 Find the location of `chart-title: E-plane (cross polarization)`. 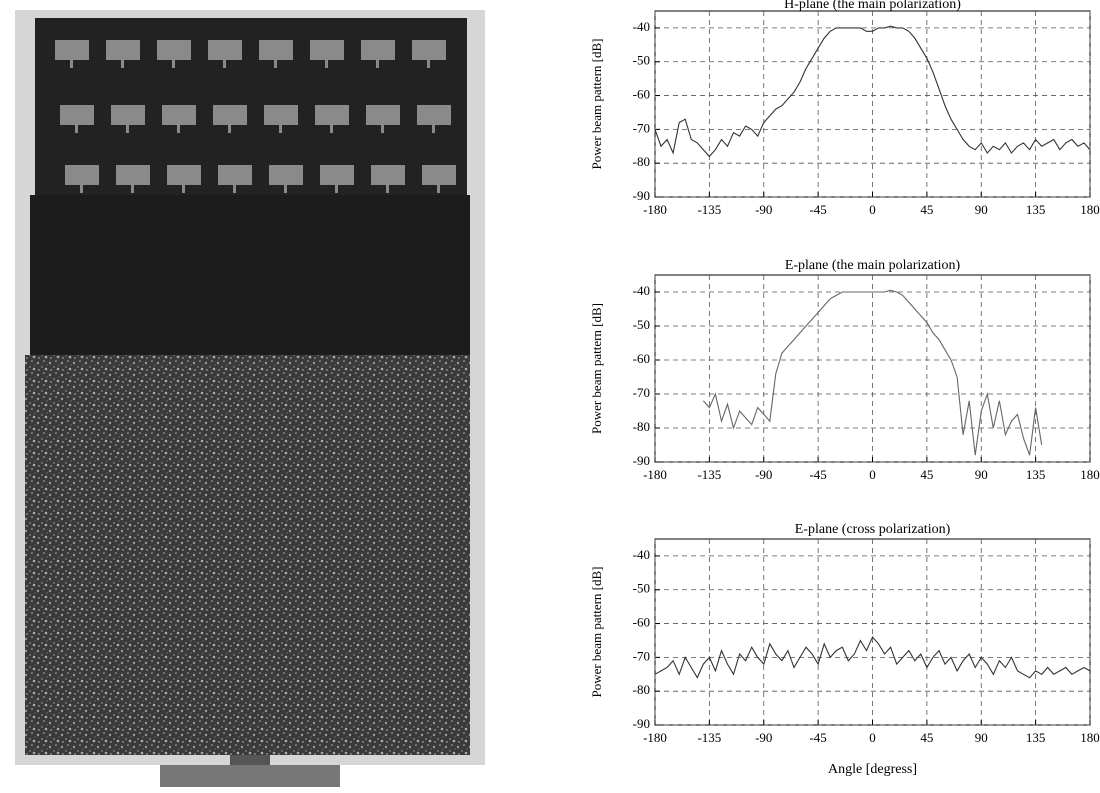

chart-title: E-plane (cross polarization) is located at coordinates (873, 529).